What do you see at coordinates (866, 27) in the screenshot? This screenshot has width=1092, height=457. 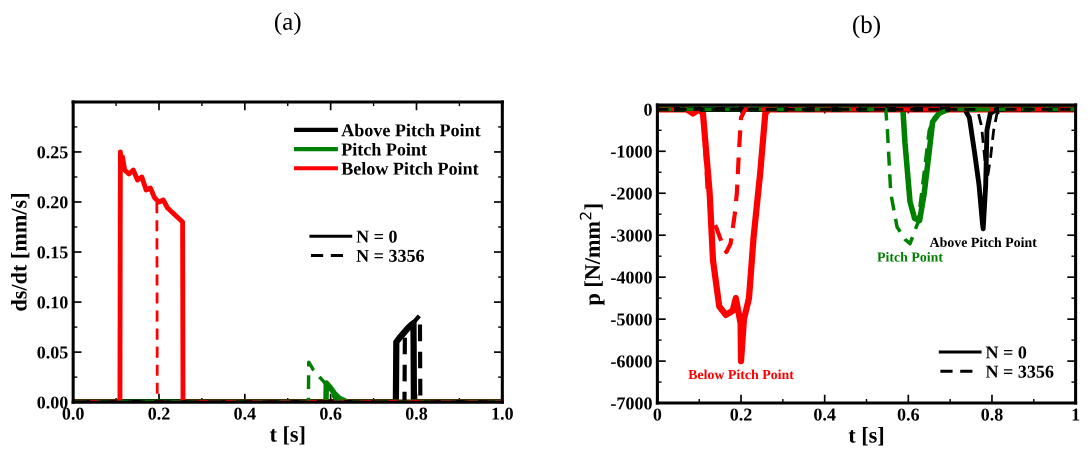 I see `chart-title: (b)` at bounding box center [866, 27].